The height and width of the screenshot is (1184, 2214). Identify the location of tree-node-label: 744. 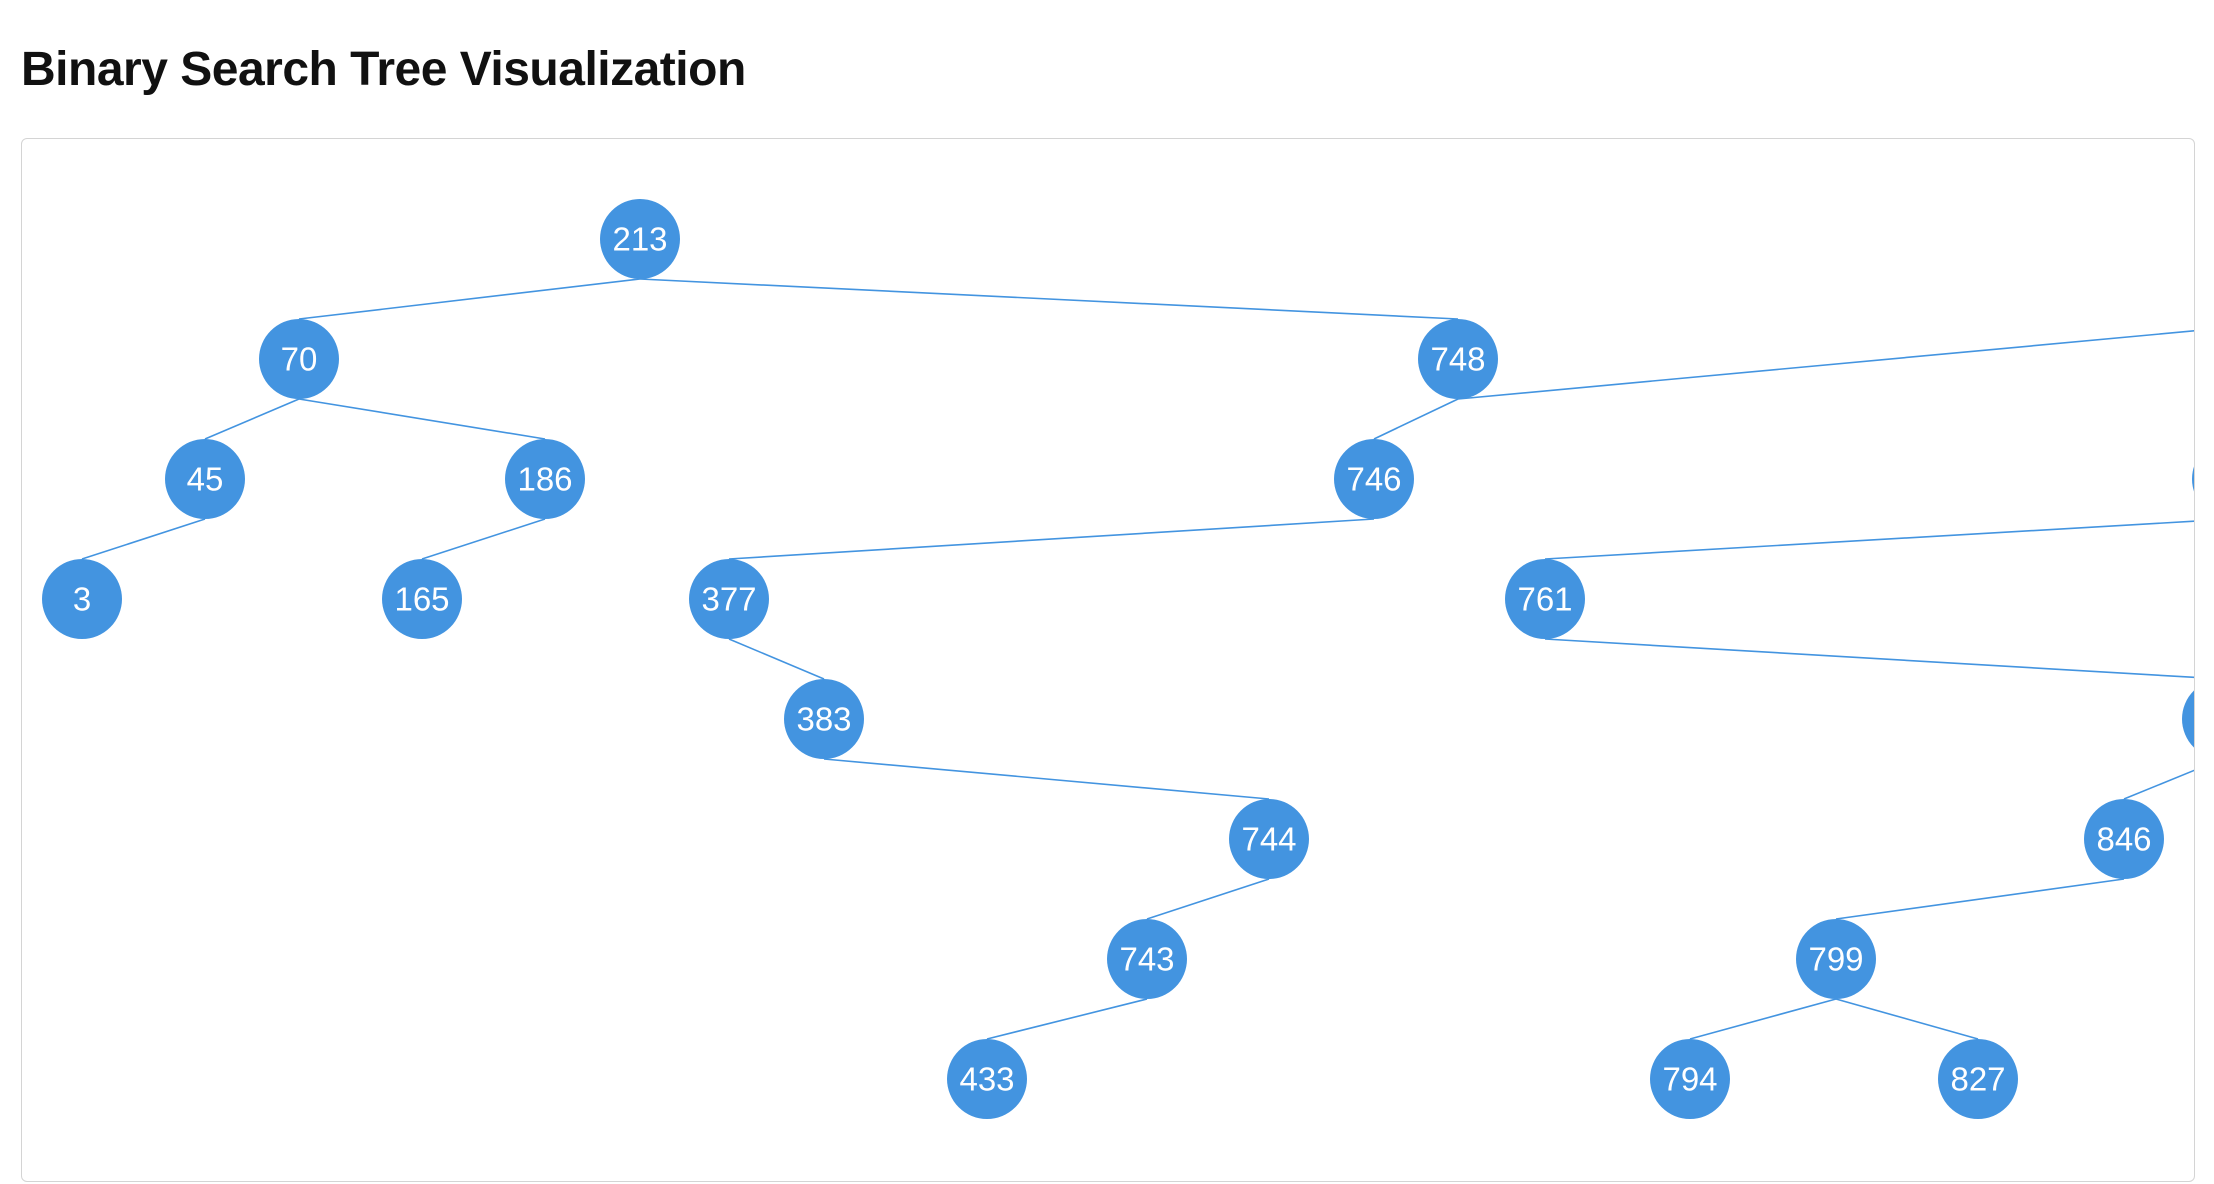
(1268, 839).